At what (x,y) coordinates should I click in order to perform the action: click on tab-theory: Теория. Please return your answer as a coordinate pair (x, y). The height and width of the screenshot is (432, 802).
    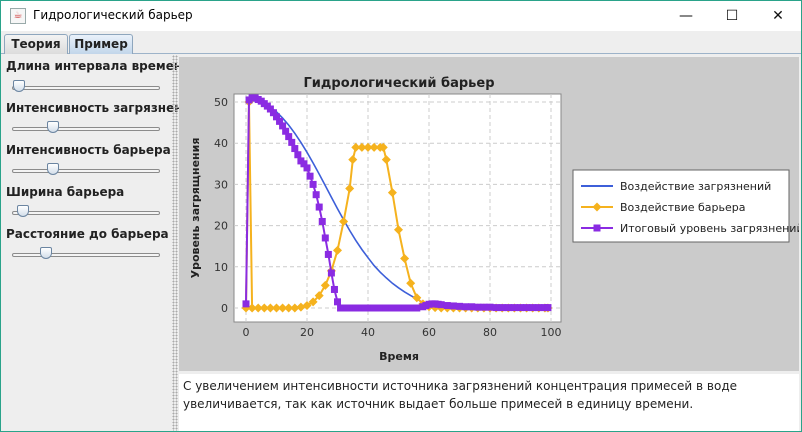
    Looking at the image, I should click on (36, 44).